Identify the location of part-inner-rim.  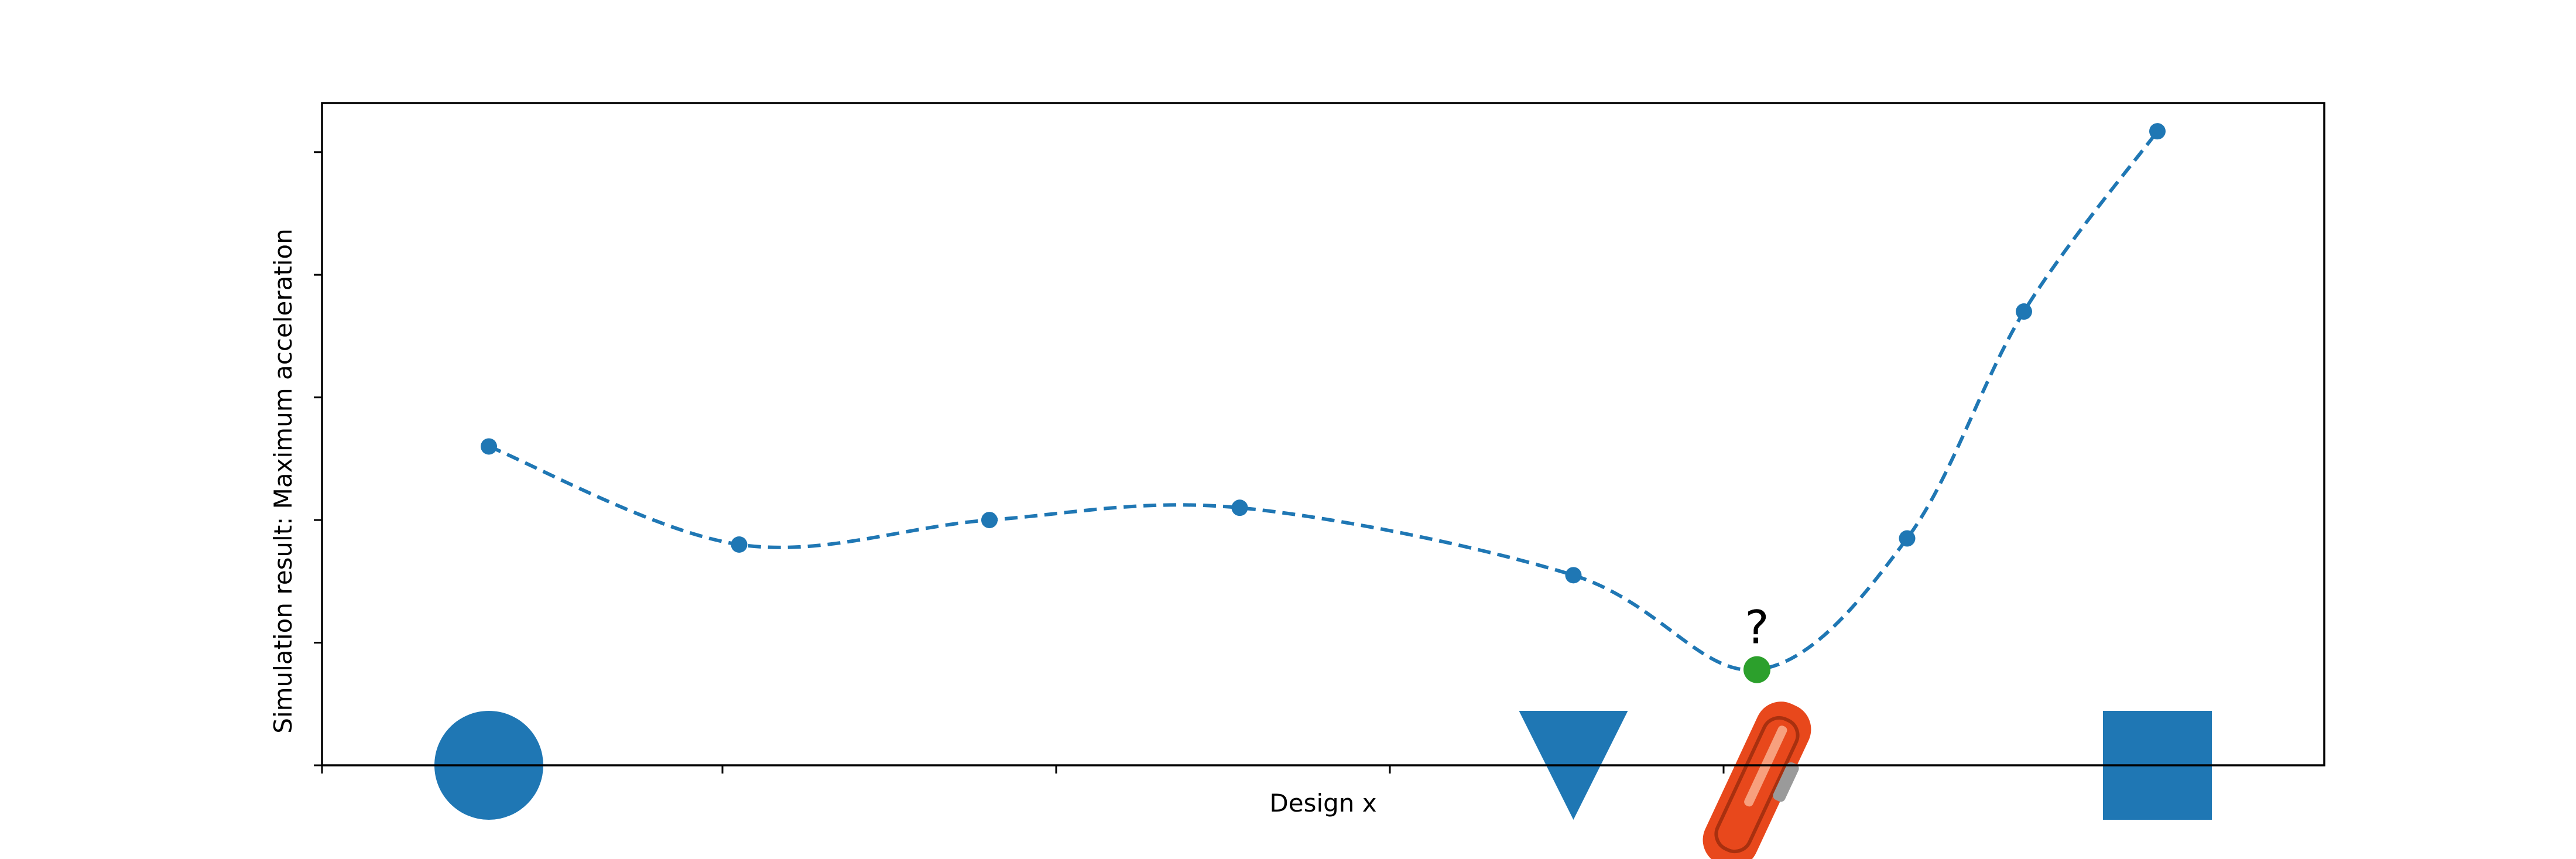
(1757, 785).